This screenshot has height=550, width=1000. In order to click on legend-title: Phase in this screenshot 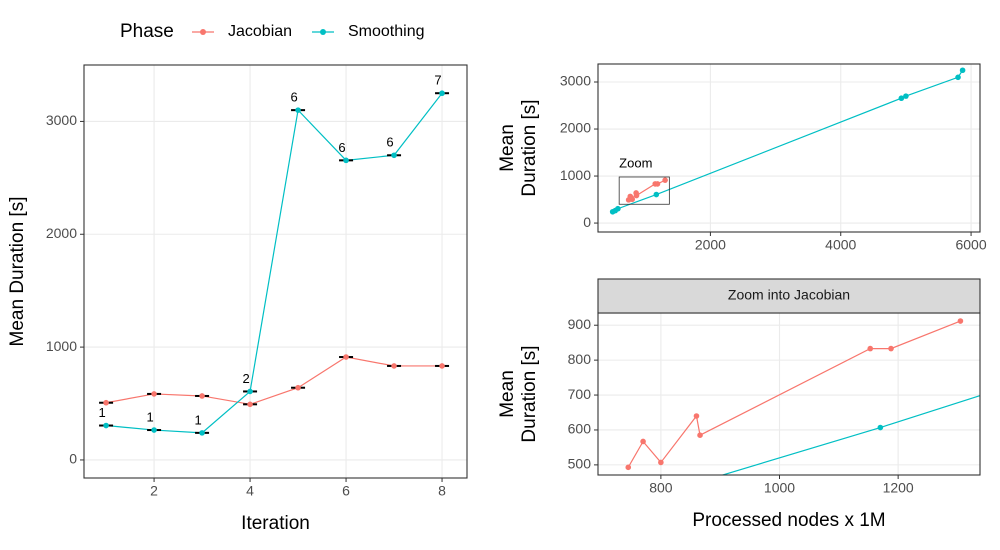, I will do `click(147, 31)`.